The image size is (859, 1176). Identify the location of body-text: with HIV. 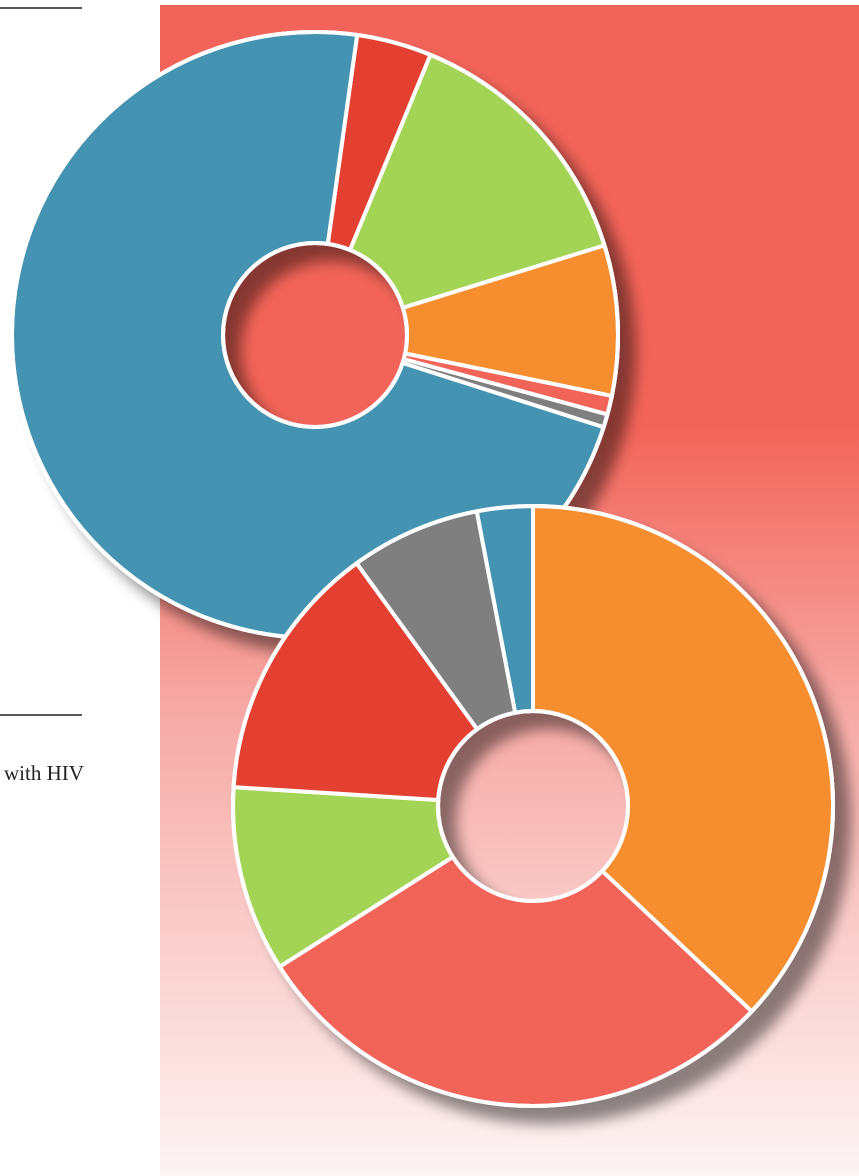
(44, 773).